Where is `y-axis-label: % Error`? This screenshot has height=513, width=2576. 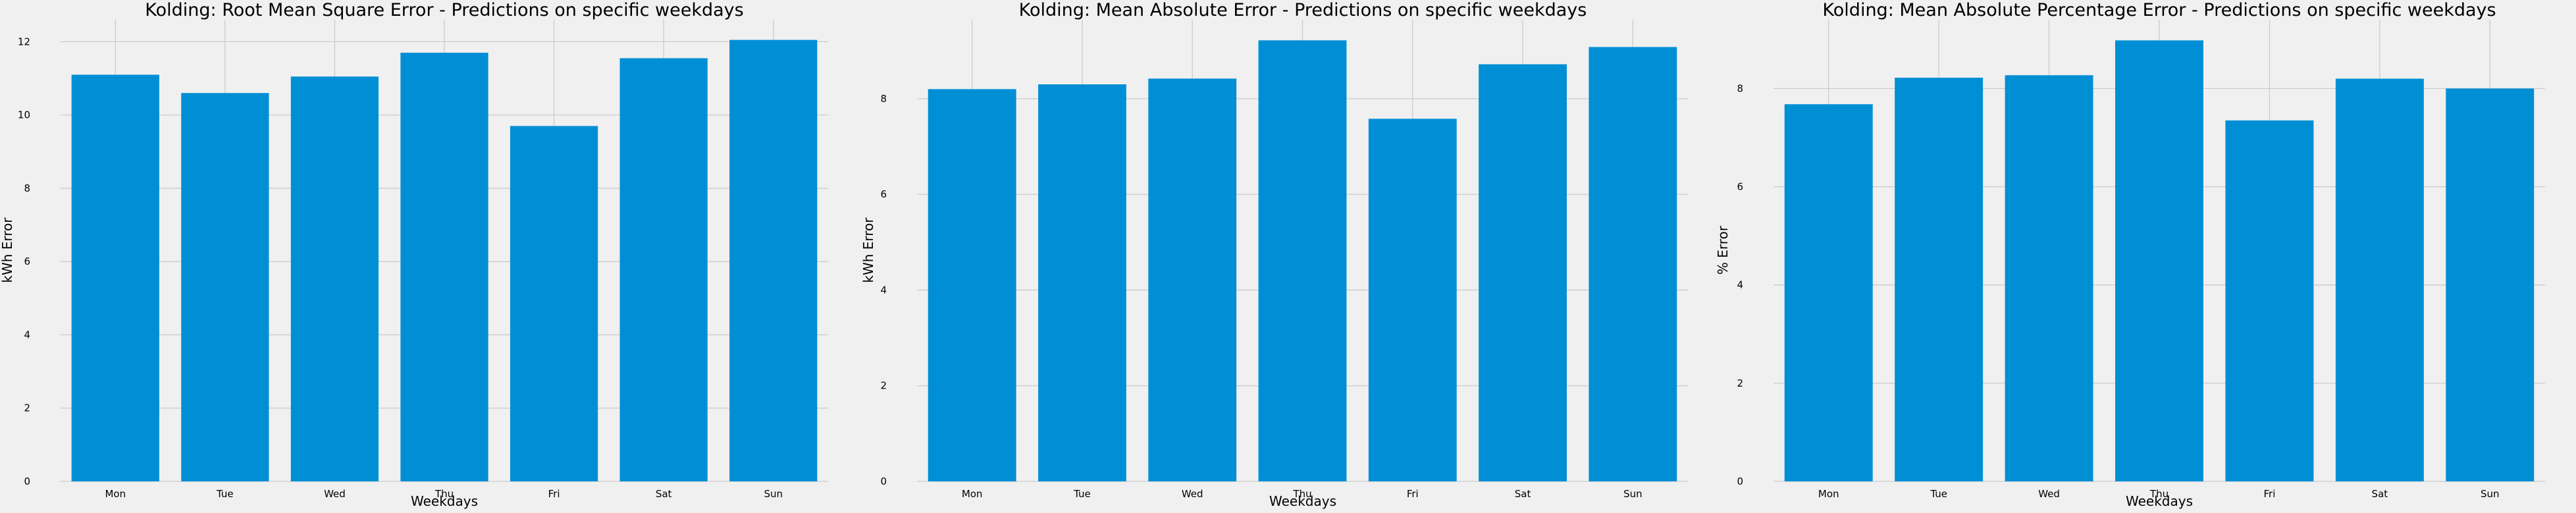 y-axis-label: % Error is located at coordinates (1723, 250).